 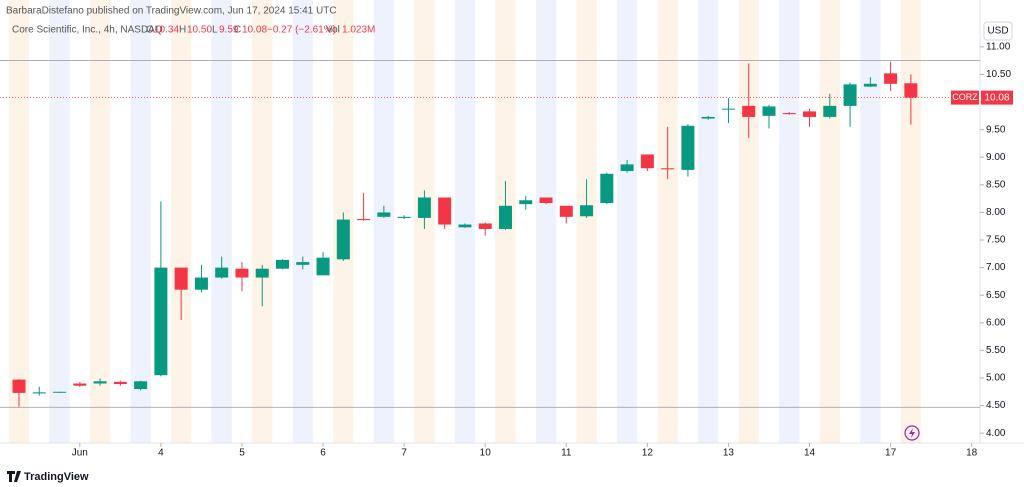 I want to click on y-tick-label: 5.50, so click(x=996, y=350).